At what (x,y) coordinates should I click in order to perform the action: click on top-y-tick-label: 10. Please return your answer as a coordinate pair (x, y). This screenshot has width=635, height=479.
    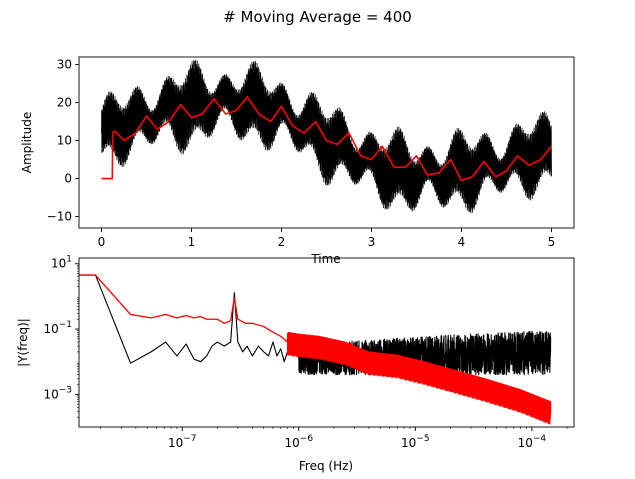
    Looking at the image, I should click on (64, 141).